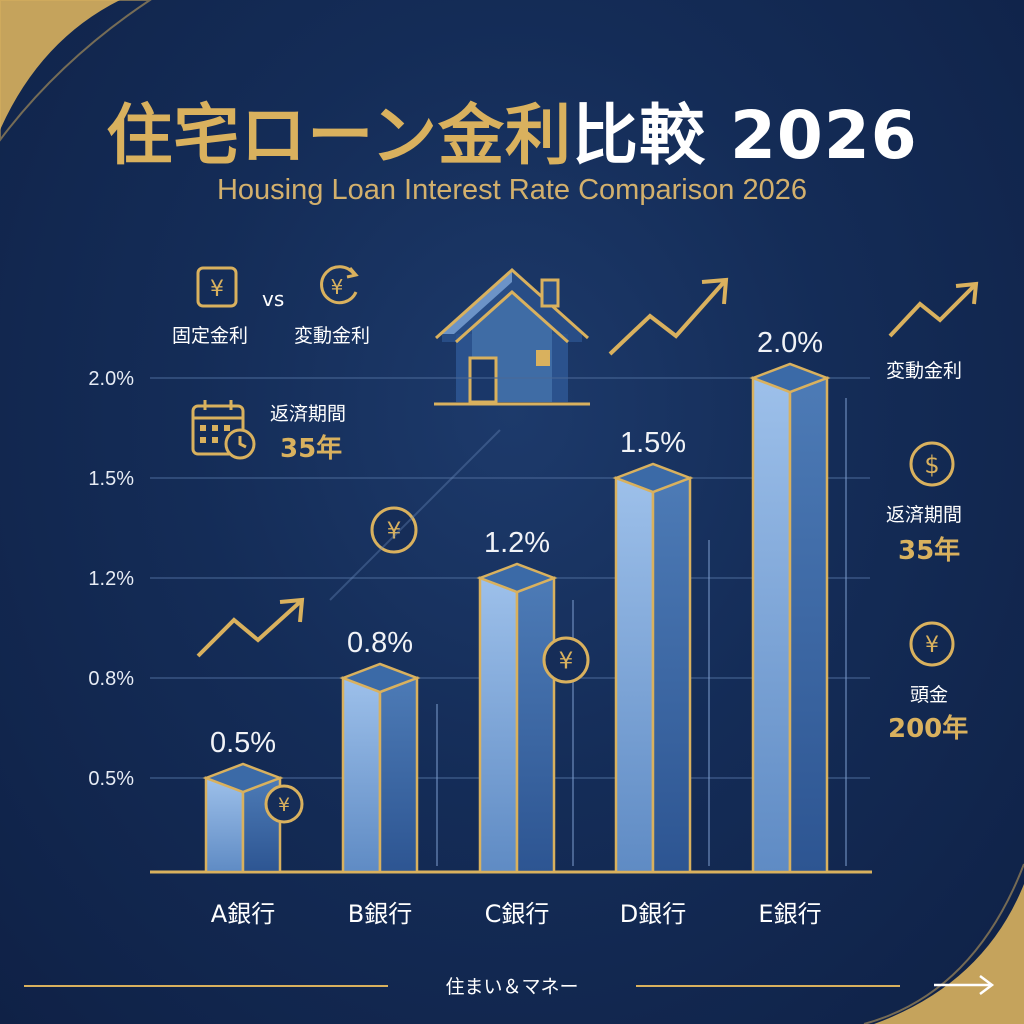 This screenshot has height=1024, width=1024. Describe the element at coordinates (311, 449) in the screenshot. I see `term-value-left: 35年` at that location.